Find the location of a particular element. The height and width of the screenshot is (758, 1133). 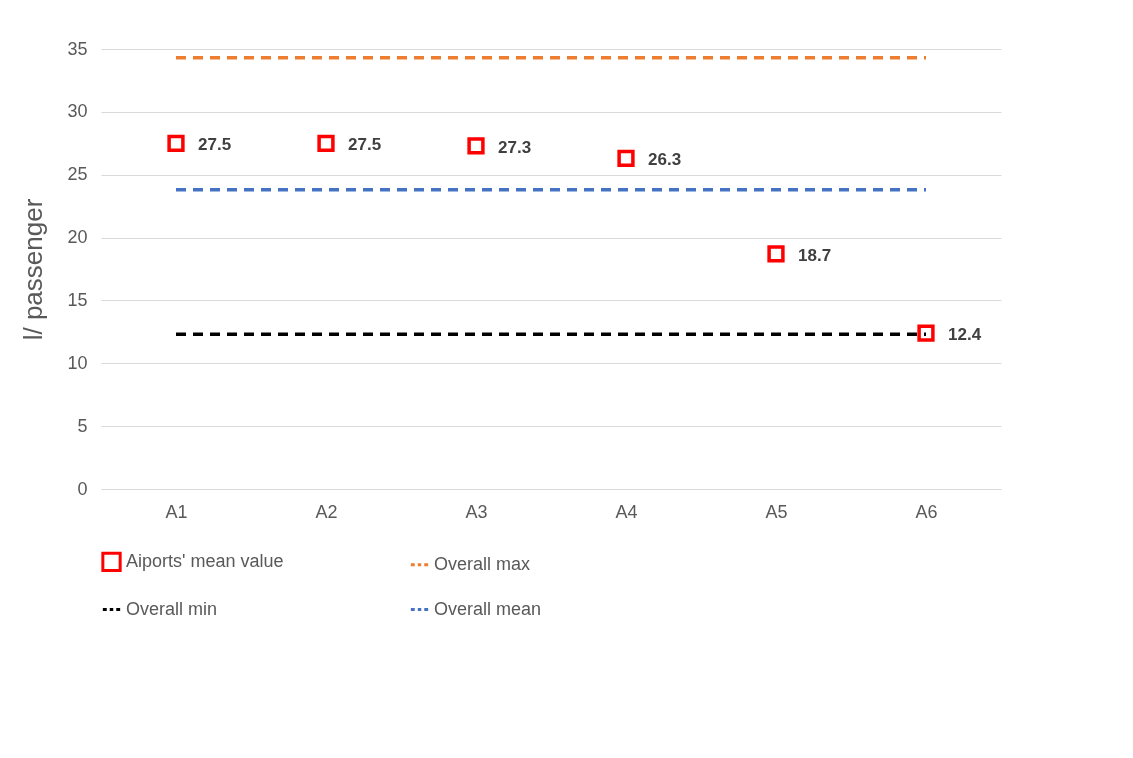

x-tick-label: A5 is located at coordinates (776, 511).